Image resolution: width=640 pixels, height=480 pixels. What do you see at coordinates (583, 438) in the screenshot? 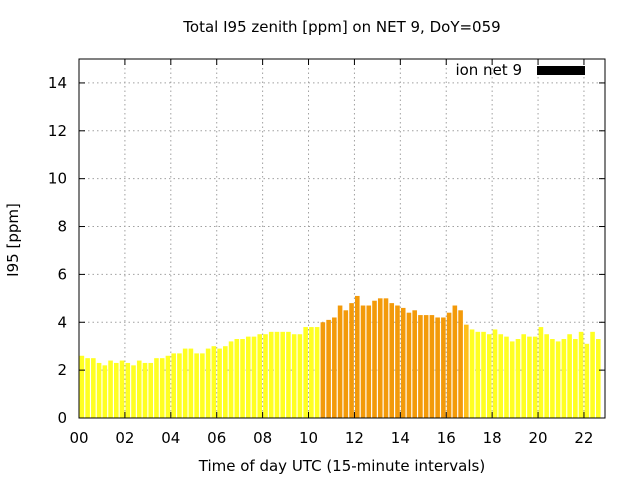
I see `x-tick-label: 22` at bounding box center [583, 438].